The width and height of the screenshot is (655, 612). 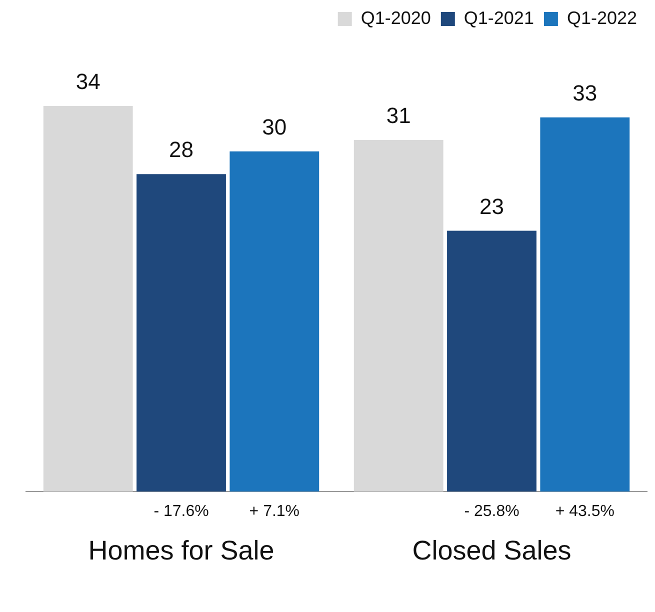 I want to click on legend-label: Q1-2022, so click(x=602, y=18).